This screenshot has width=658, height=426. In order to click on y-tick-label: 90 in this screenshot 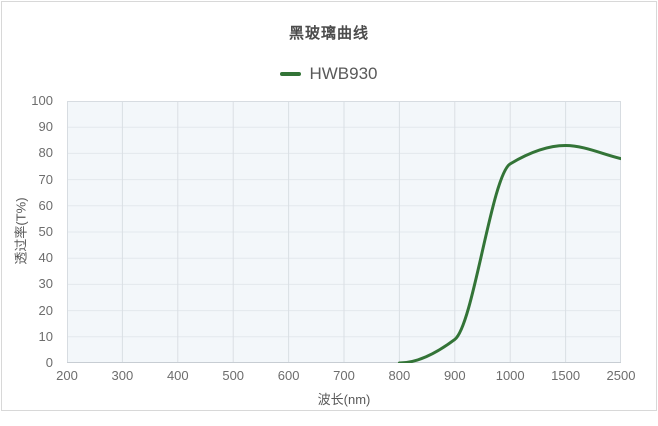, I will do `click(45, 127)`.